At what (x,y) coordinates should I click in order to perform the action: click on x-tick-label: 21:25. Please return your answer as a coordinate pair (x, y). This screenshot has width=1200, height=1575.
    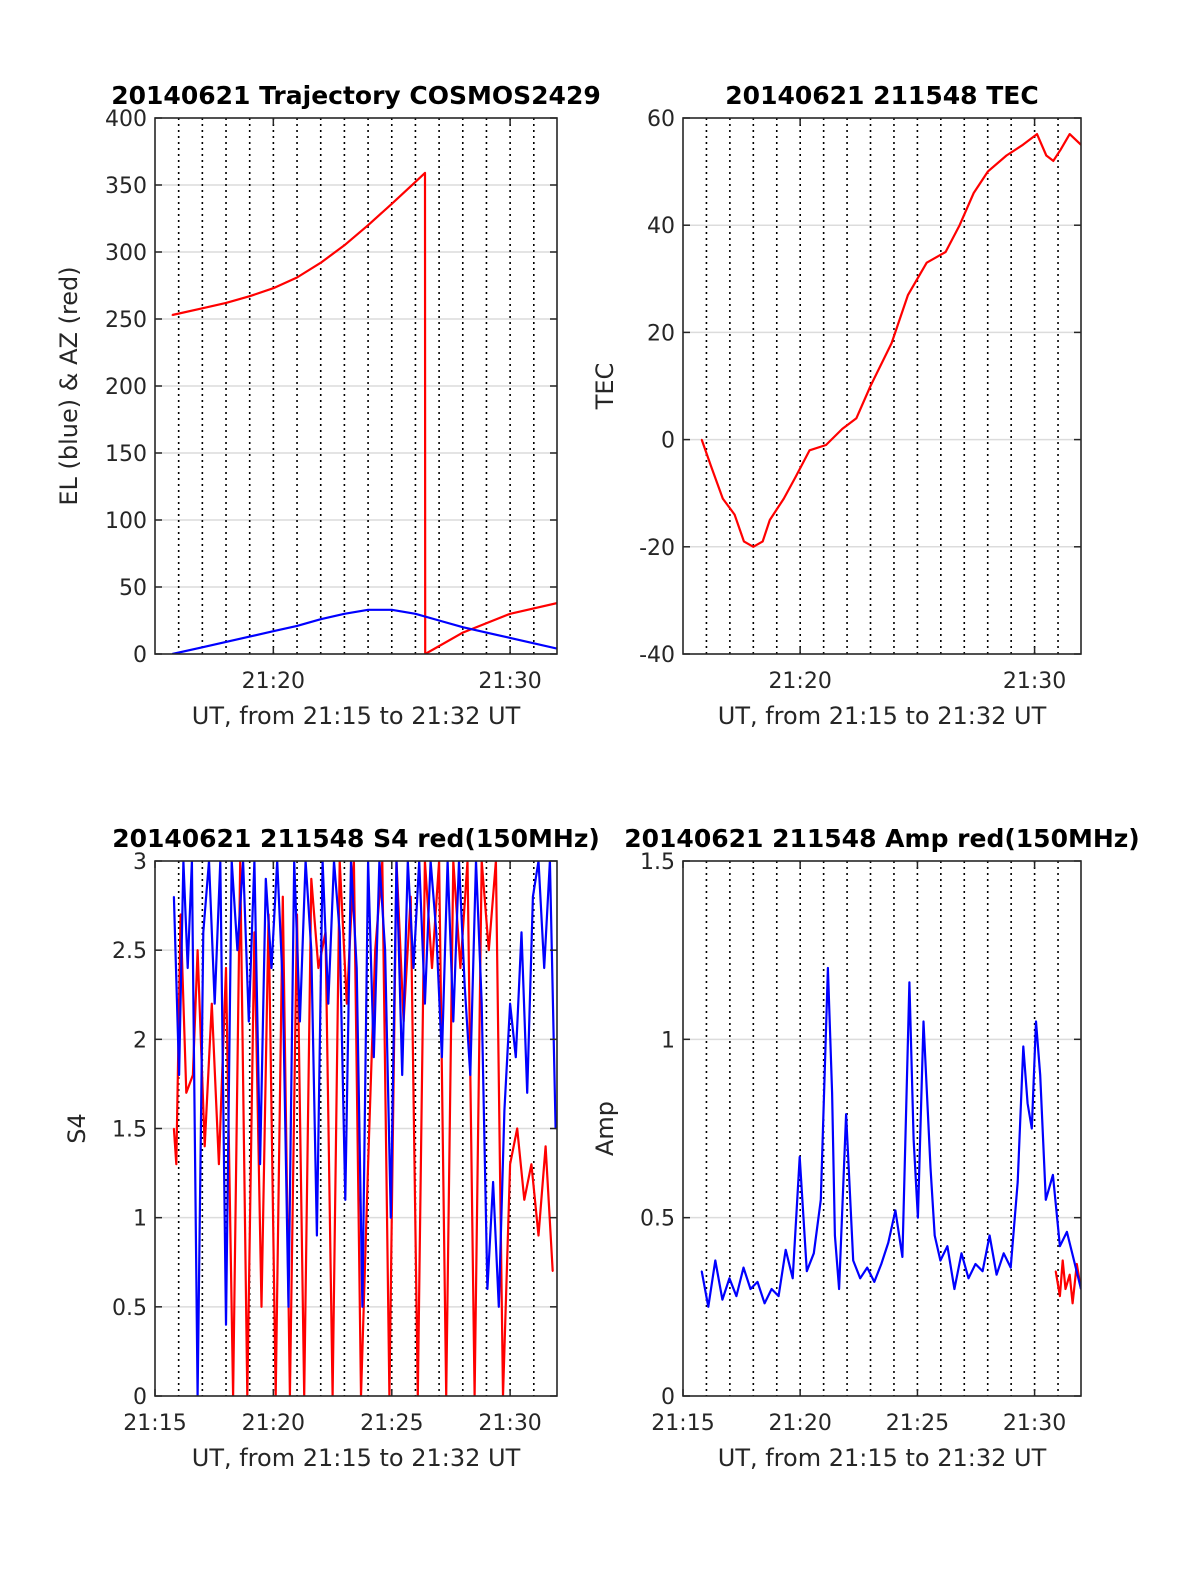
    Looking at the image, I should click on (917, 1423).